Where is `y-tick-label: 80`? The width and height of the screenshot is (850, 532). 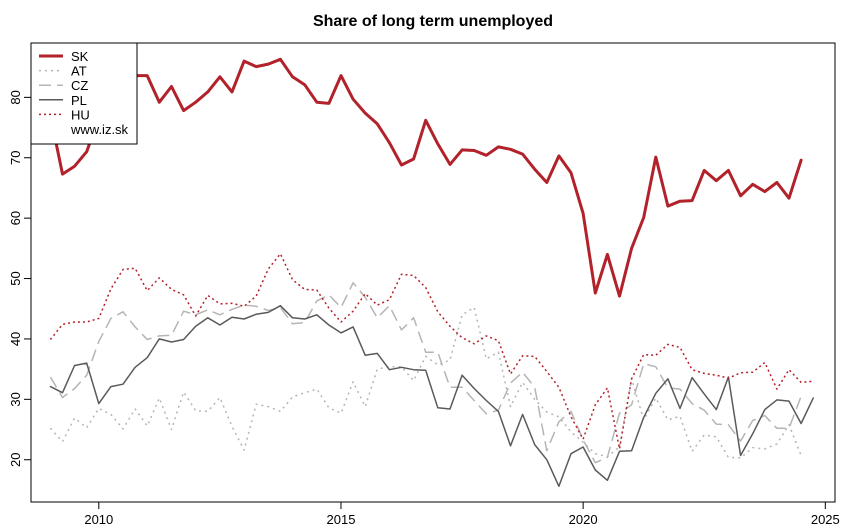 y-tick-label: 80 is located at coordinates (15, 97).